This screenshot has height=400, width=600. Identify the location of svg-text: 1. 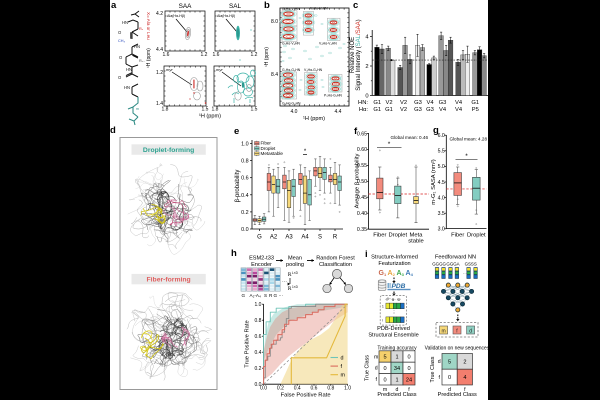
(383, 307).